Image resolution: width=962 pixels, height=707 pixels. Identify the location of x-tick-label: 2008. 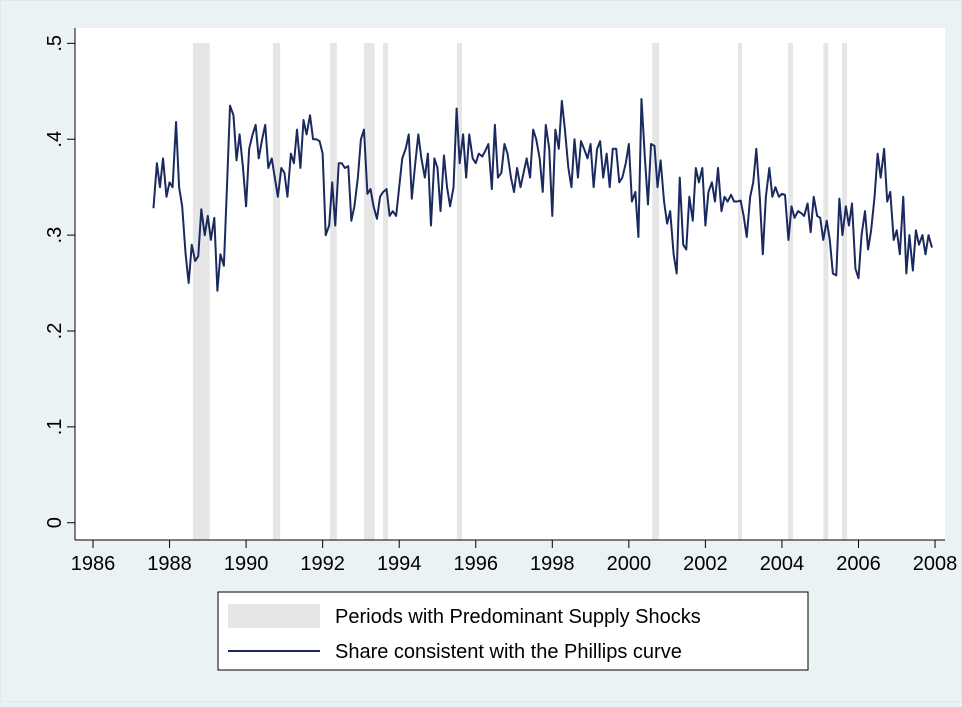
(935, 564).